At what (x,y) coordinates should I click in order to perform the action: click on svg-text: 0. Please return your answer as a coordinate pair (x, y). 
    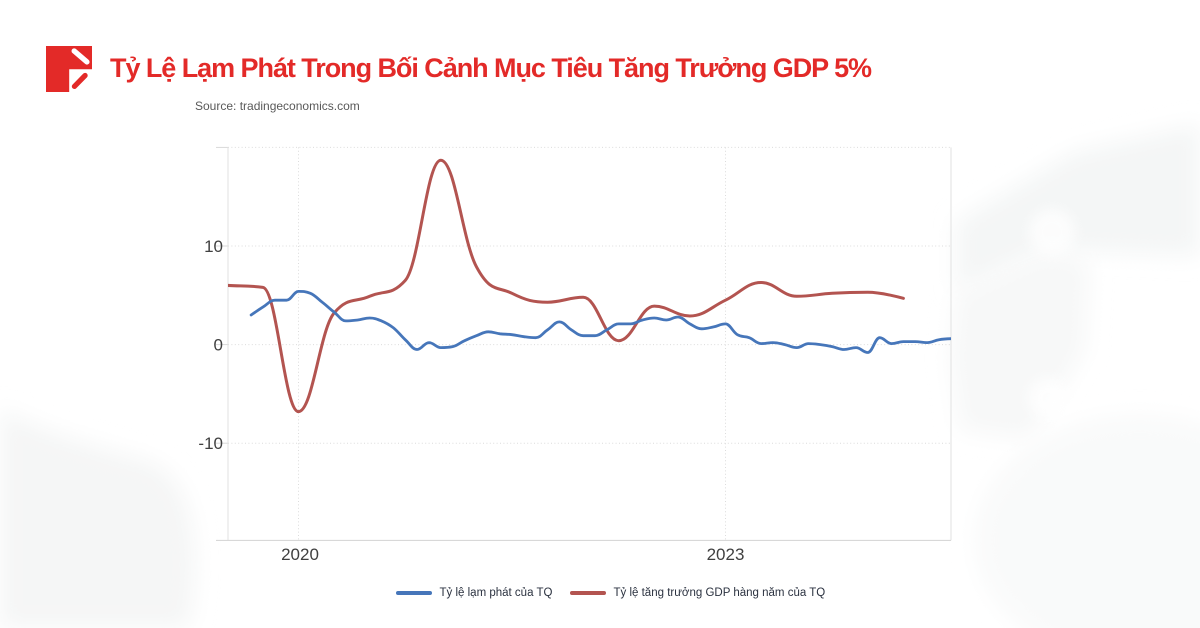
    Looking at the image, I should click on (218, 345).